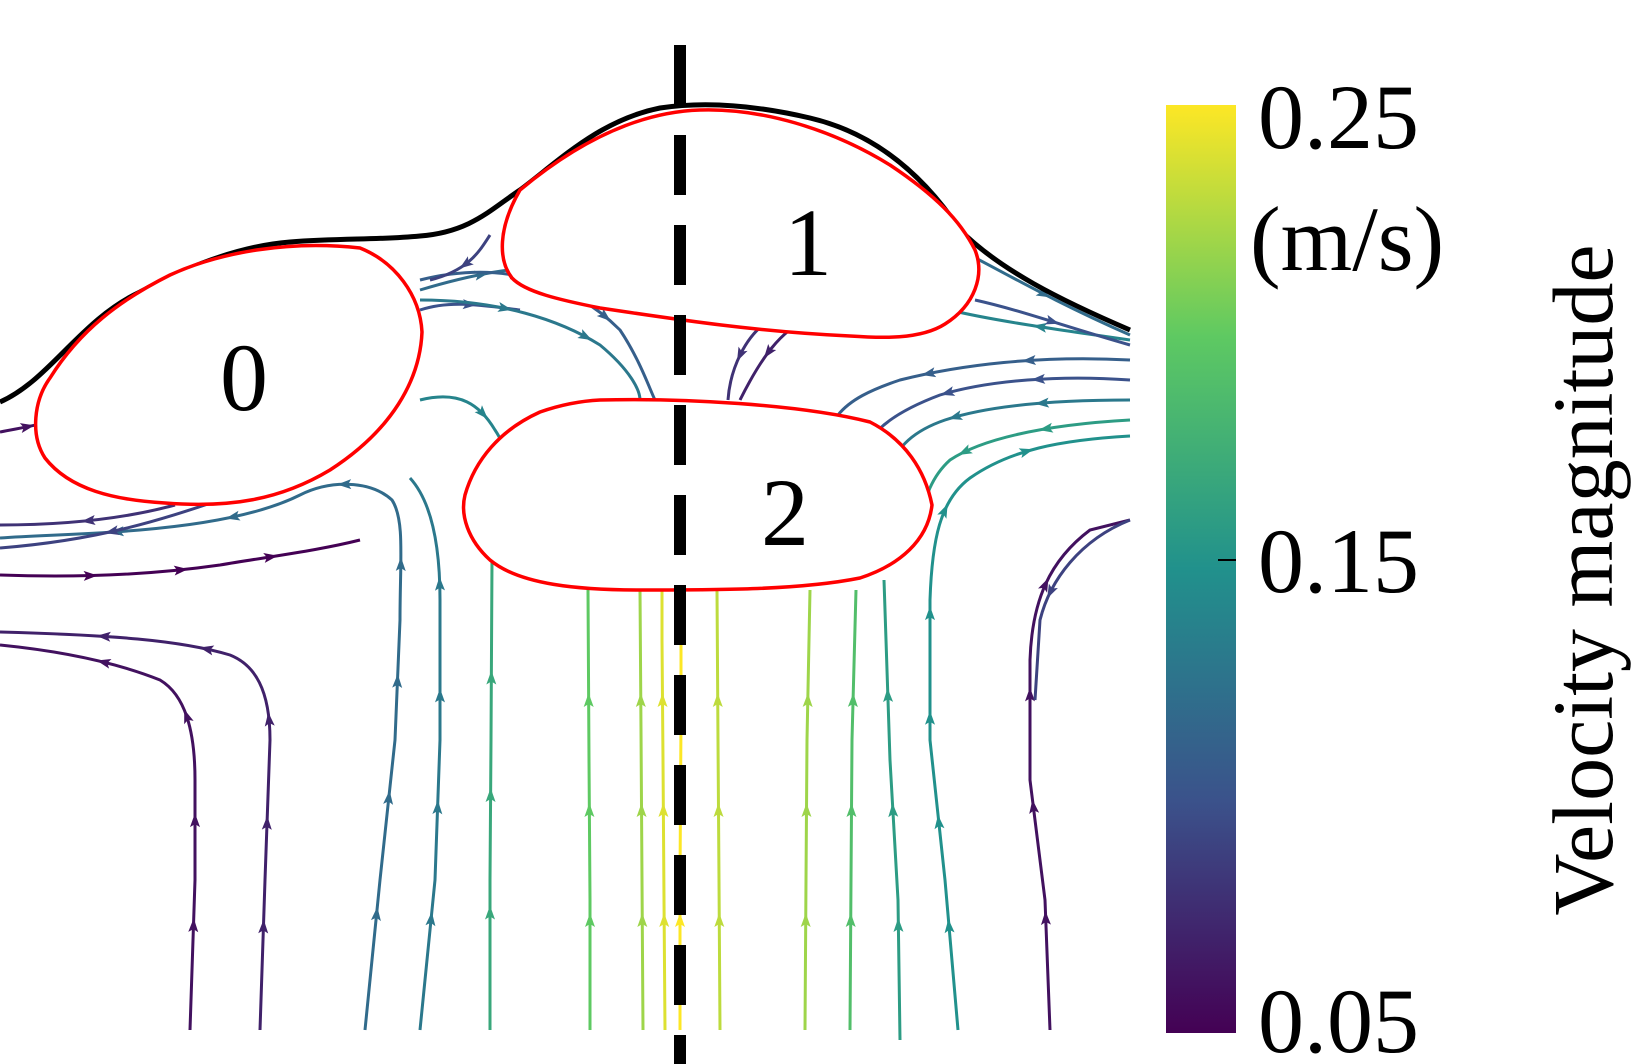 The height and width of the screenshot is (1064, 1641). What do you see at coordinates (1583, 579) in the screenshot?
I see `colorbar-title: Velocity magnitude` at bounding box center [1583, 579].